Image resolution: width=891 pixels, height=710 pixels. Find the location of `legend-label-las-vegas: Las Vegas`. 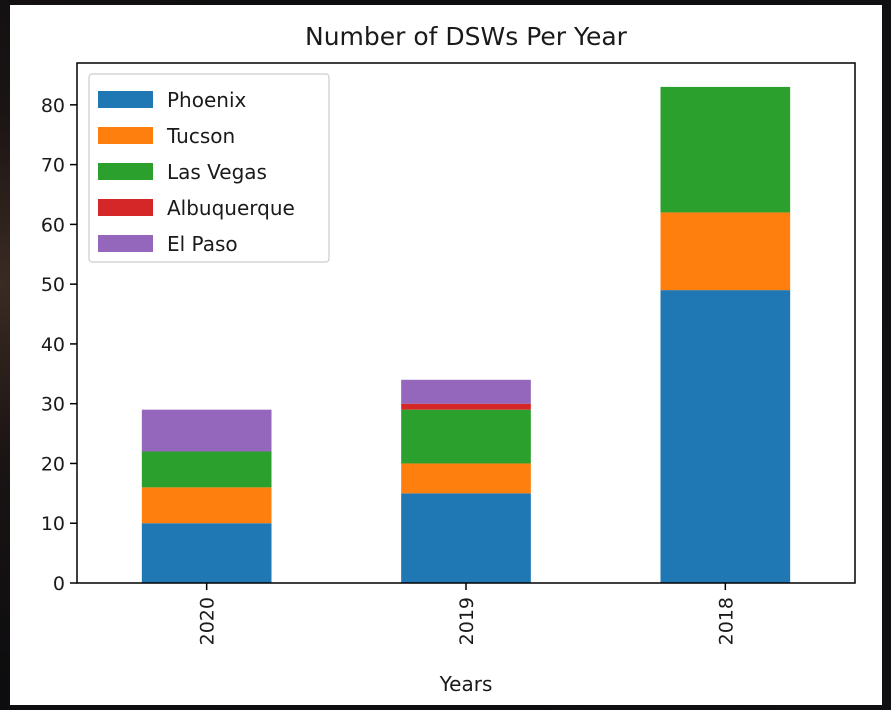

legend-label-las-vegas: Las Vegas is located at coordinates (217, 172).